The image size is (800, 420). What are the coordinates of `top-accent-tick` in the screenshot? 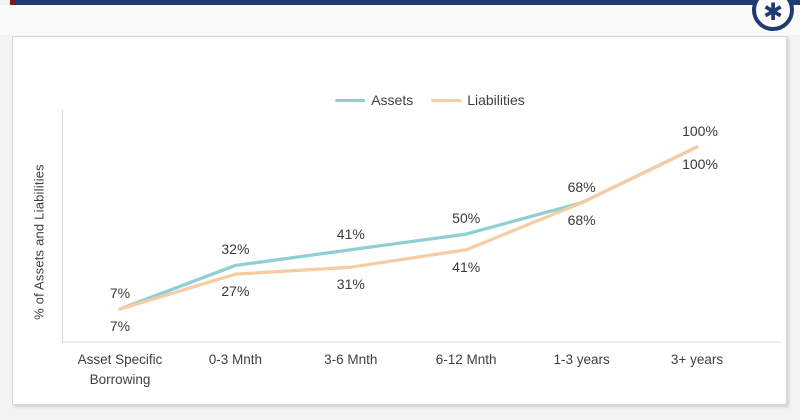 It's located at (12, 2).